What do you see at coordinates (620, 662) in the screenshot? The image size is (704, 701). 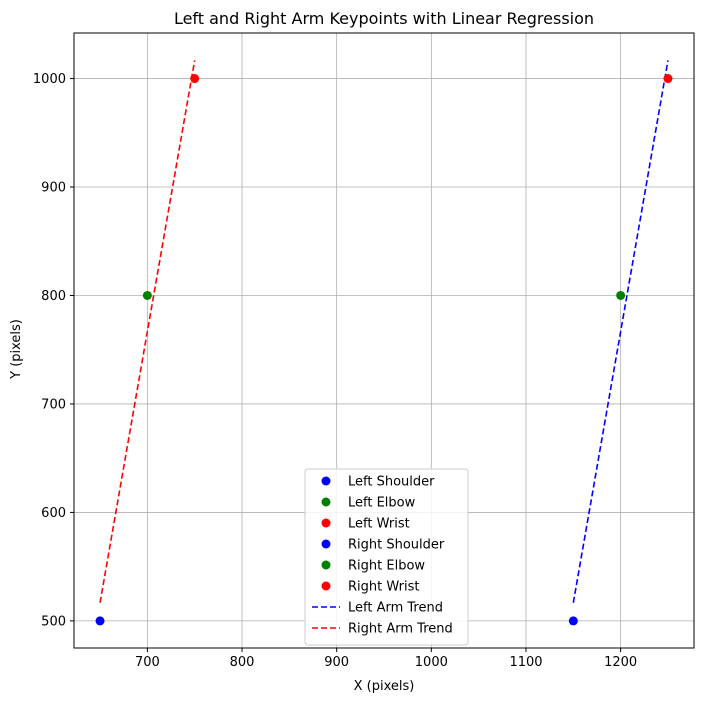 I see `x-tick-label: 1200` at bounding box center [620, 662].